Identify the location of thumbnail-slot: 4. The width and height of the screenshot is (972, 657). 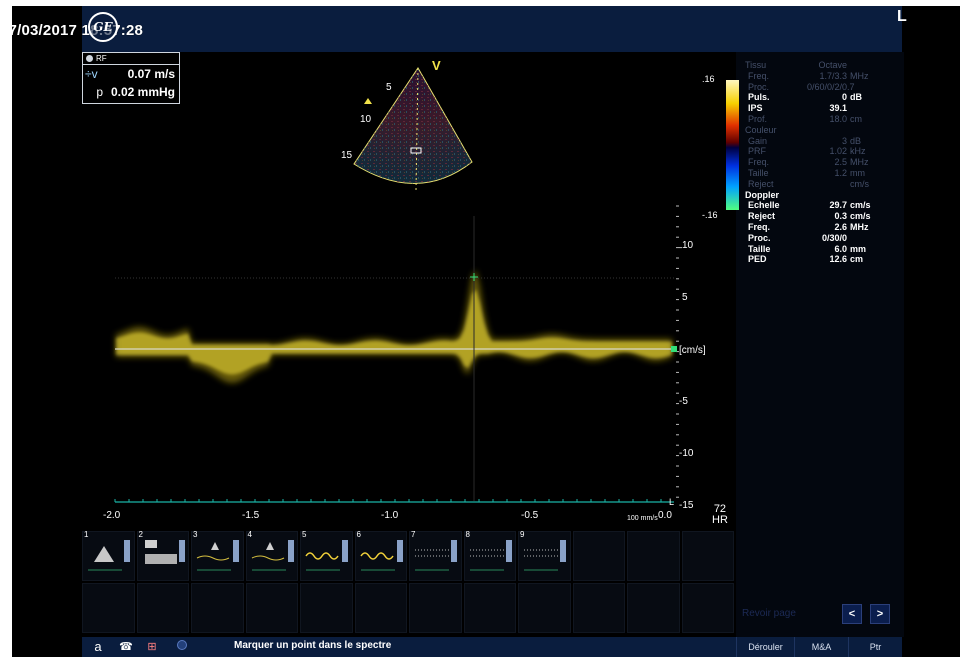
(271, 555).